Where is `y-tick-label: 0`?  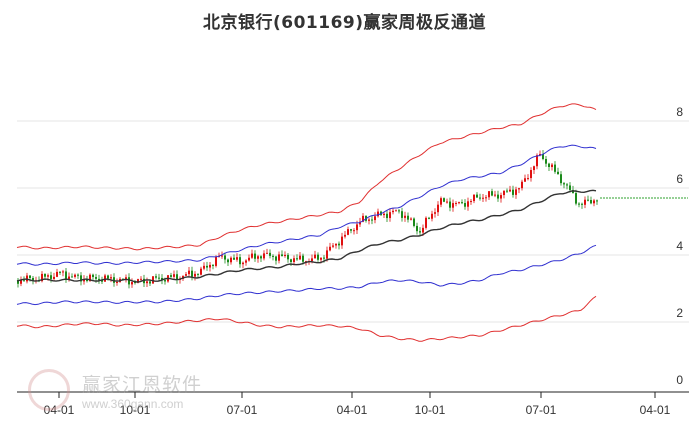 y-tick-label: 0 is located at coordinates (679, 380).